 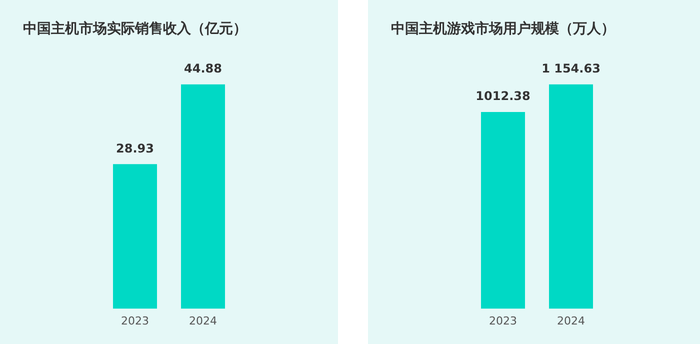 I want to click on data-label: 44.88, so click(x=203, y=69).